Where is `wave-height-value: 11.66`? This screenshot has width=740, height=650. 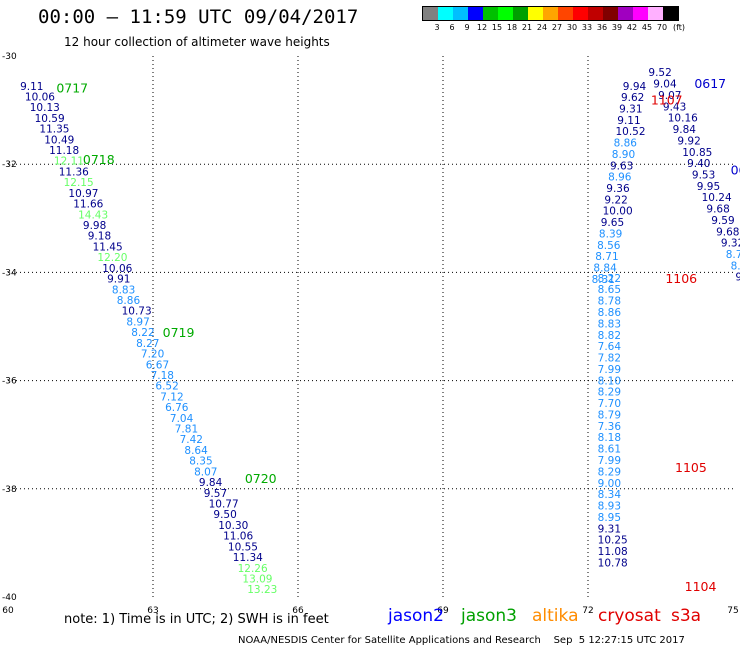
wave-height-value: 11.66 is located at coordinates (88, 205).